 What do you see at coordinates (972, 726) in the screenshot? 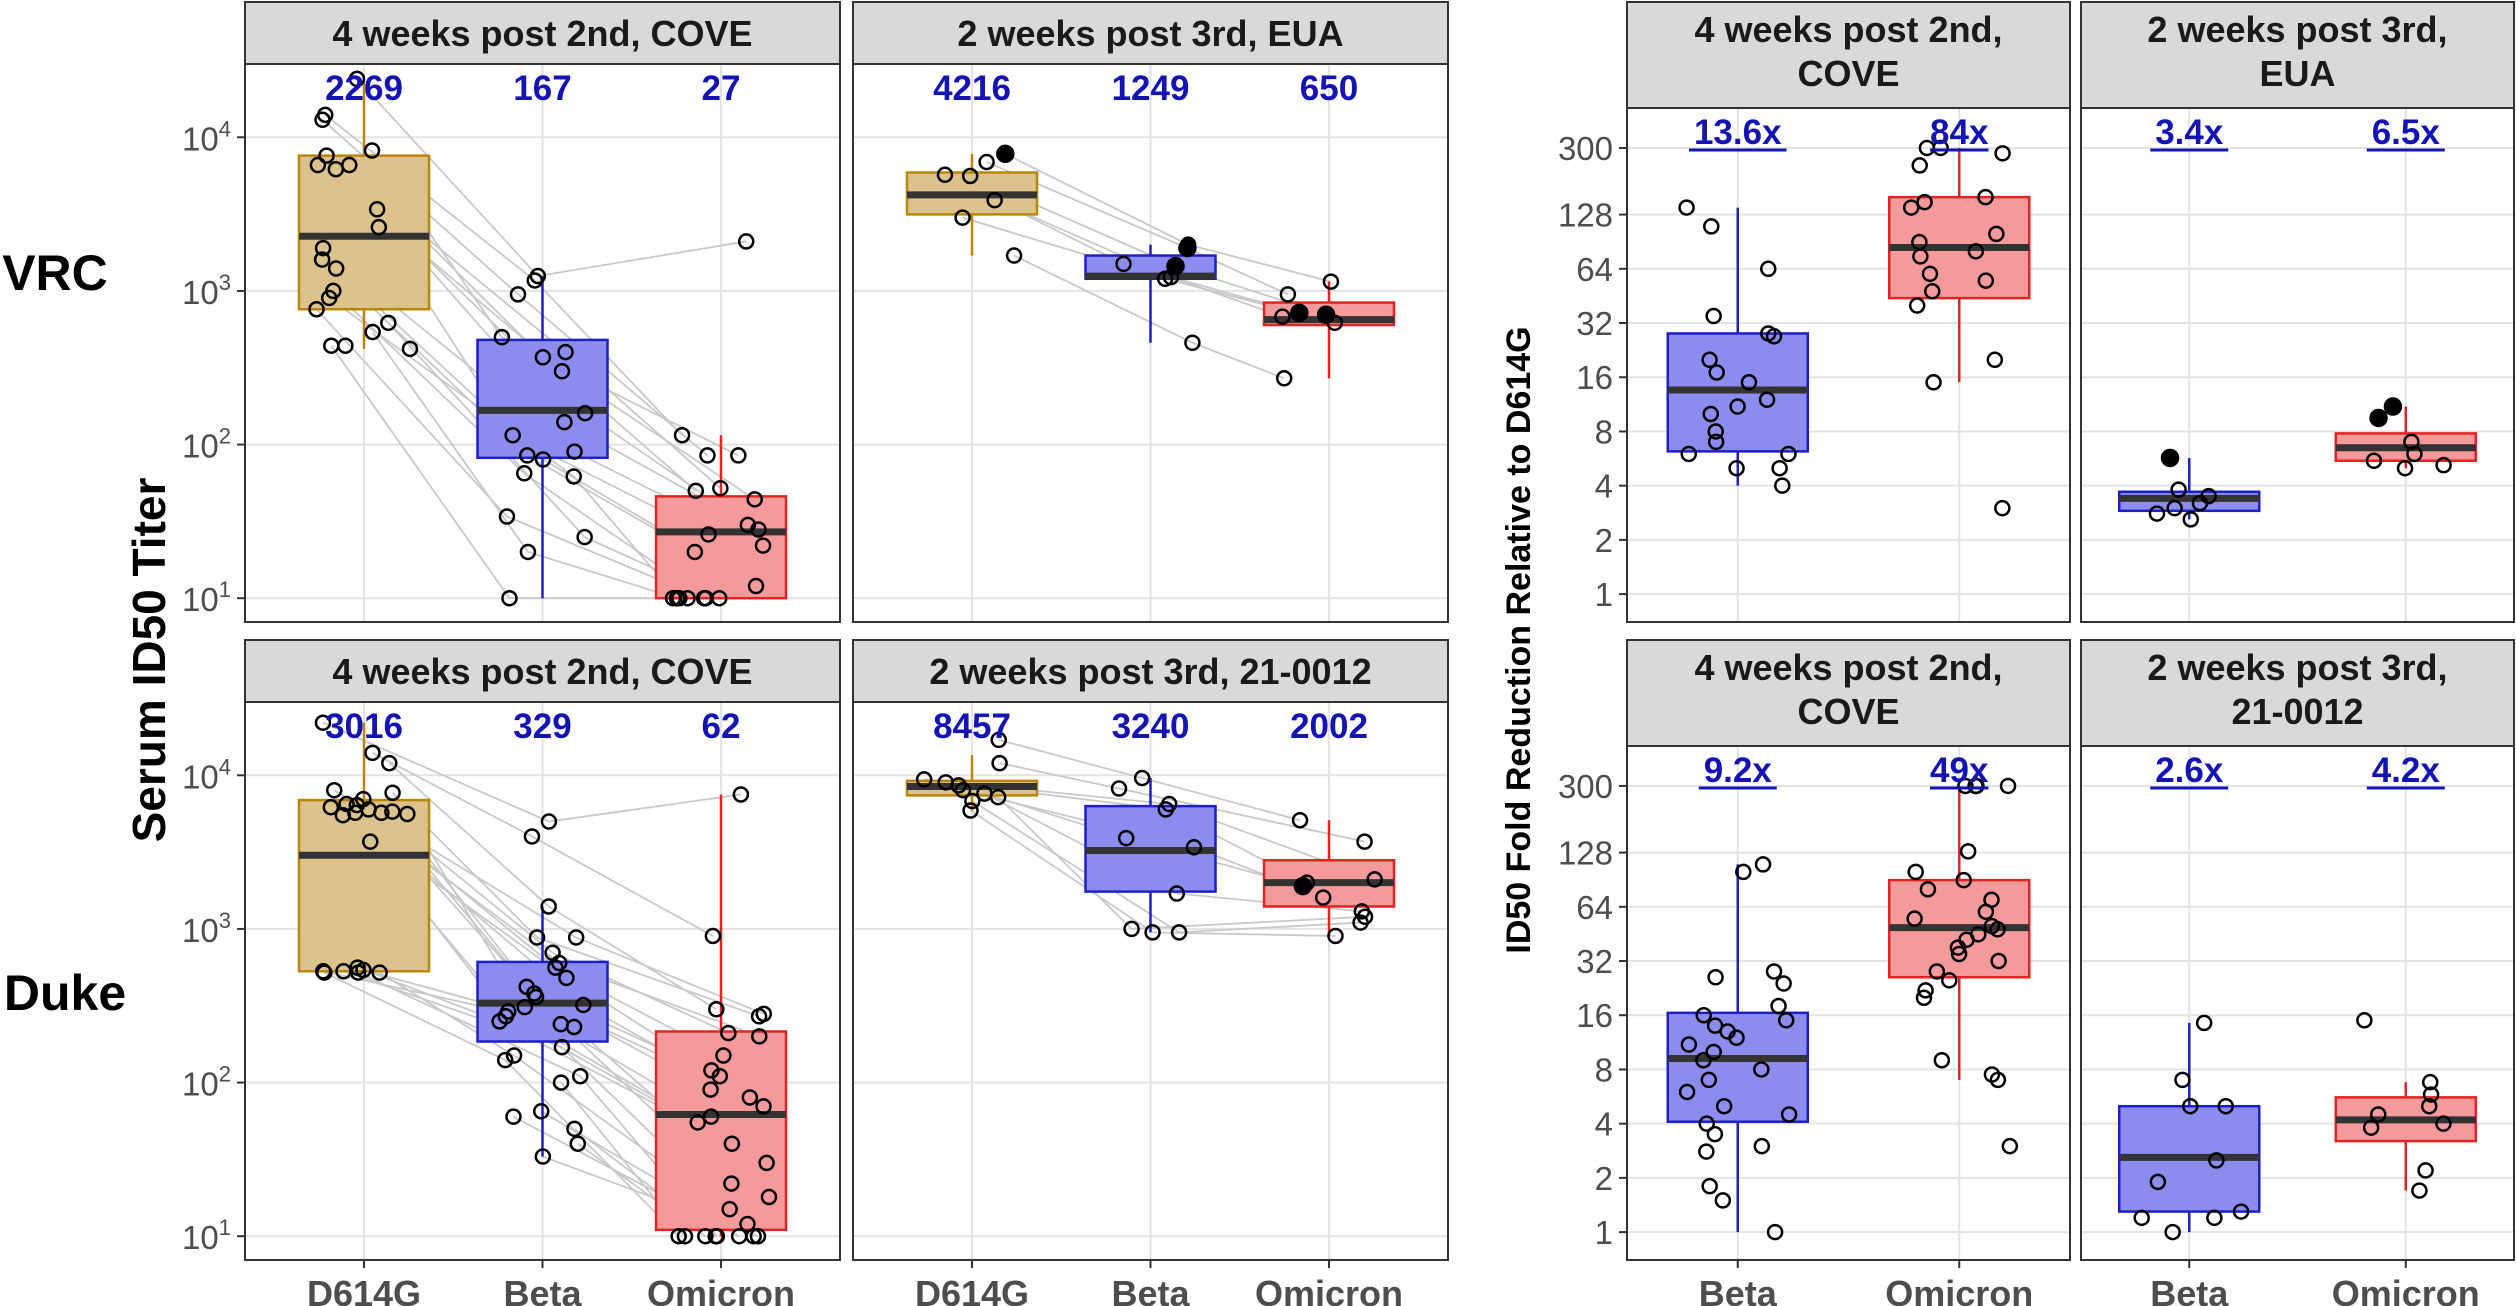
I see `annotation-value: 8457` at bounding box center [972, 726].